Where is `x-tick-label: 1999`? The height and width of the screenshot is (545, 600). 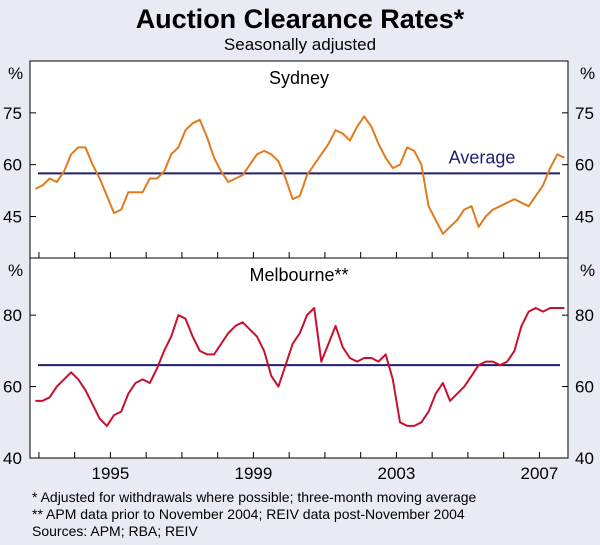 x-tick-label: 1999 is located at coordinates (254, 473).